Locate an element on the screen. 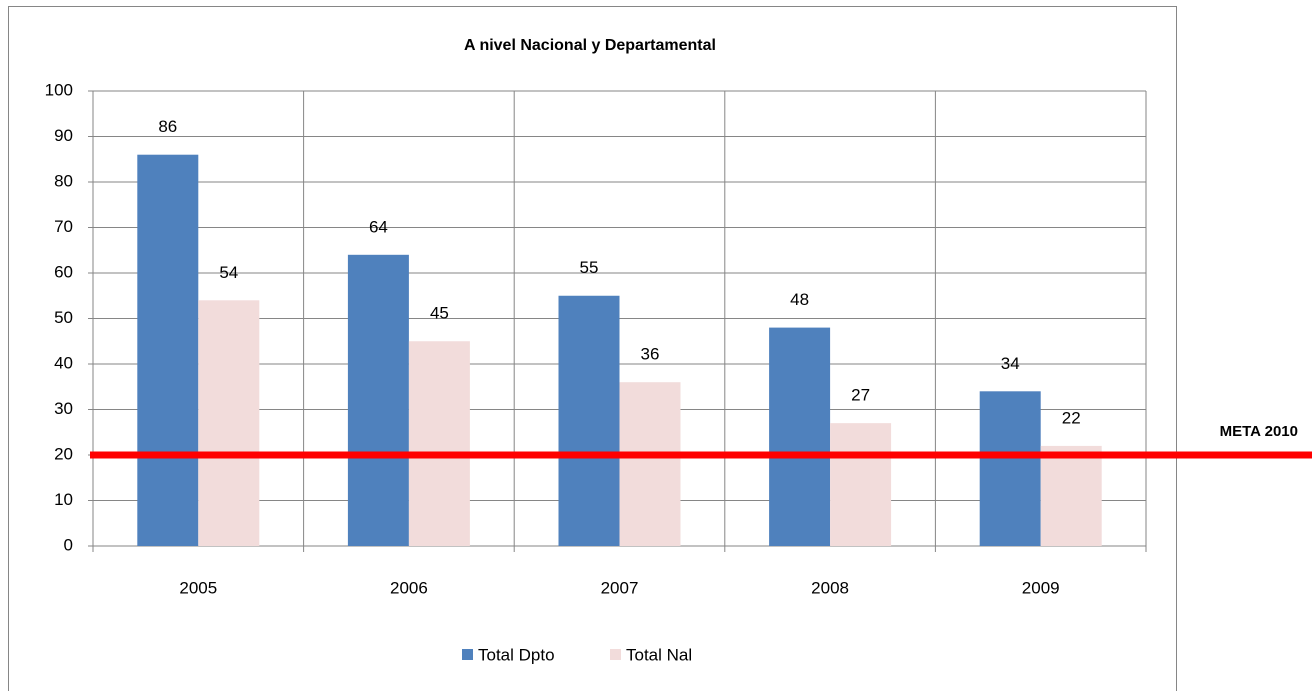 This screenshot has height=691, width=1312. chart-title: A nivel Nacional y Departamental is located at coordinates (590, 45).